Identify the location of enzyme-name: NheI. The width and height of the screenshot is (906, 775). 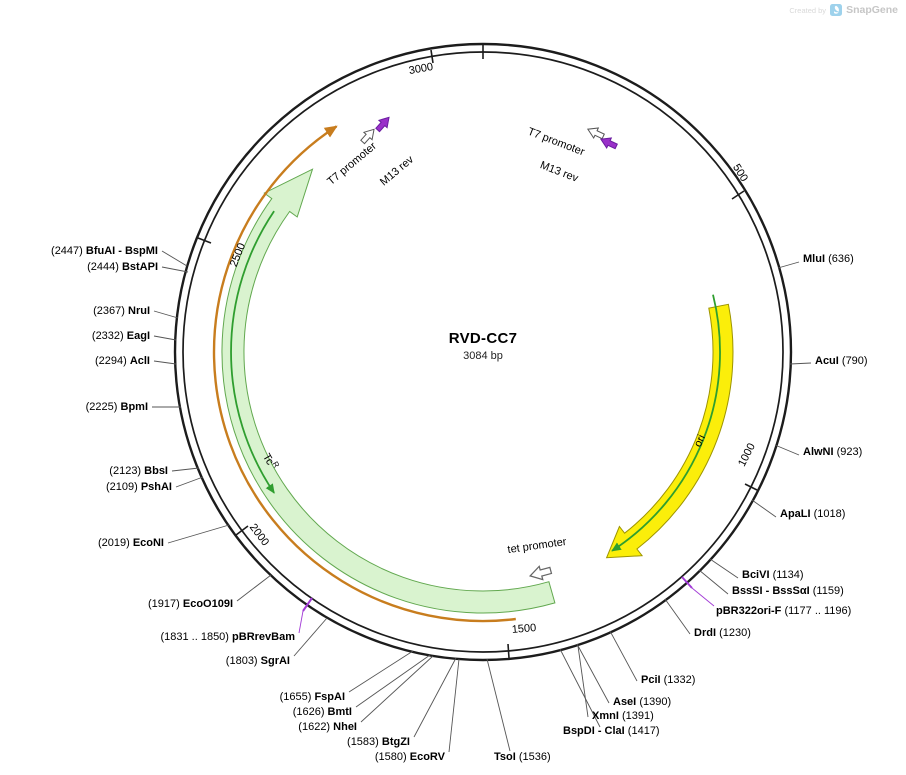
(345, 727).